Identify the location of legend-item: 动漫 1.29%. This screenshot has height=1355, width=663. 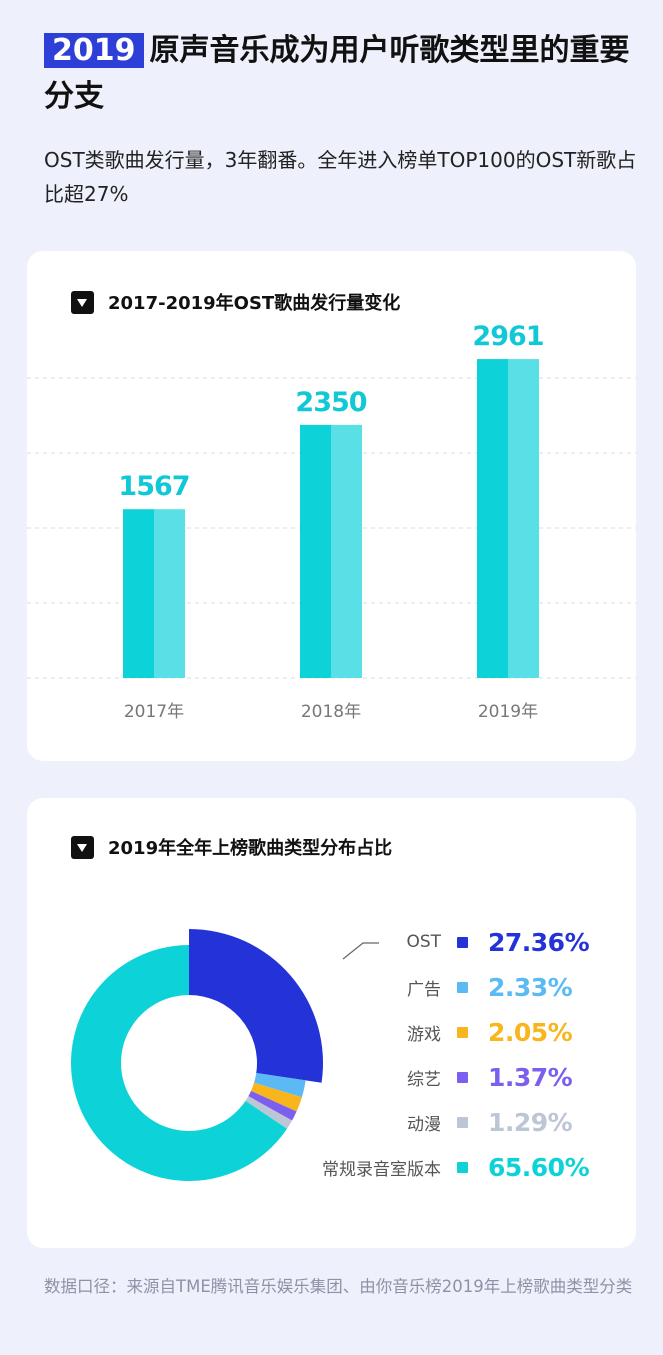
(427, 1122).